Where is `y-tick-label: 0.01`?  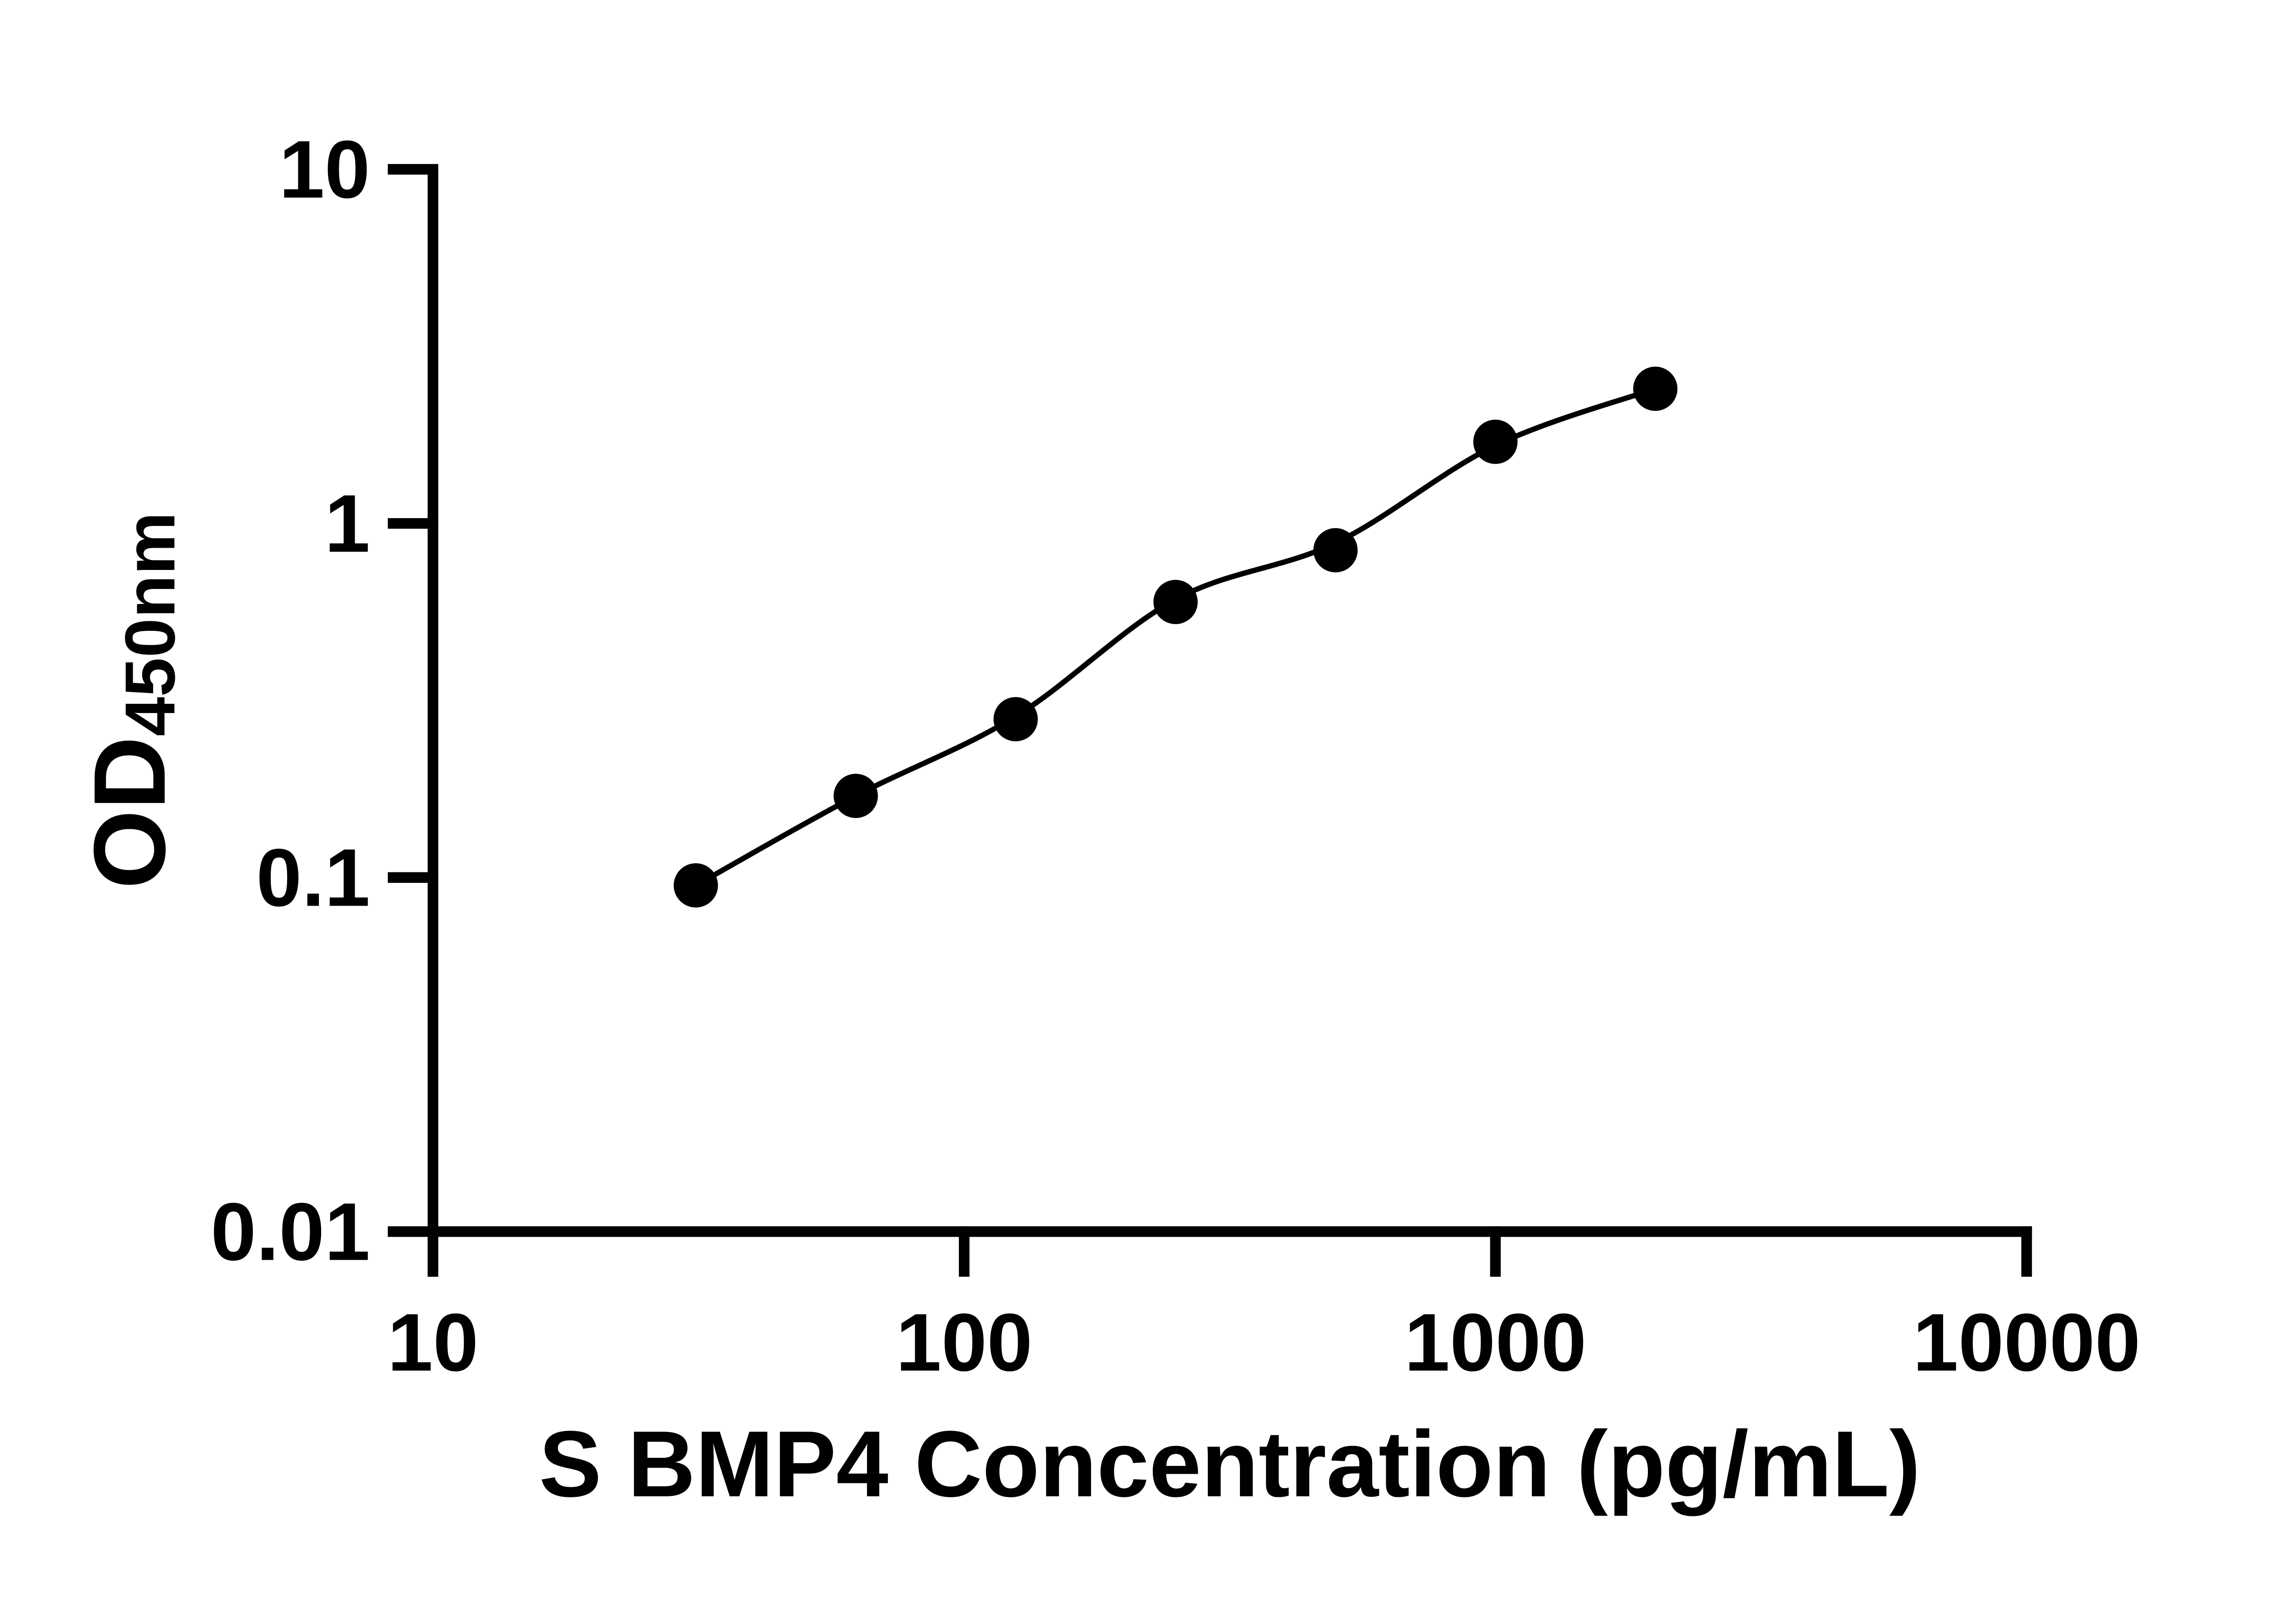 y-tick-label: 0.01 is located at coordinates (290, 1231).